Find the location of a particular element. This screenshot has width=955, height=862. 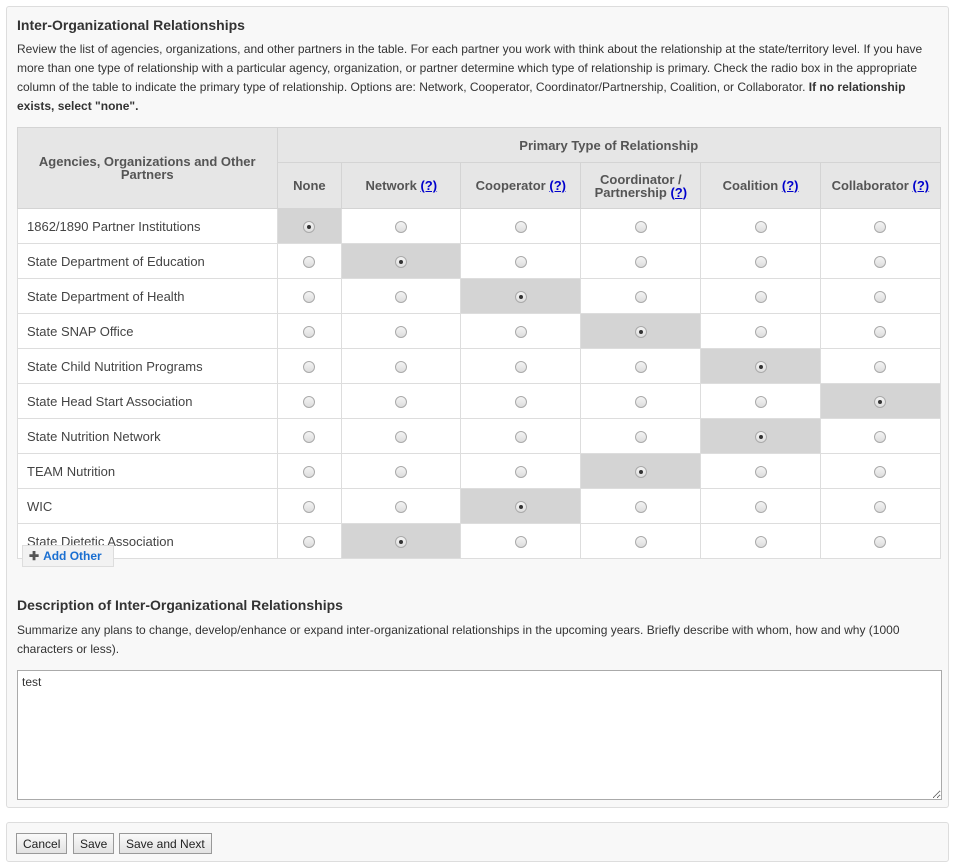

column-header: None is located at coordinates (309, 185).